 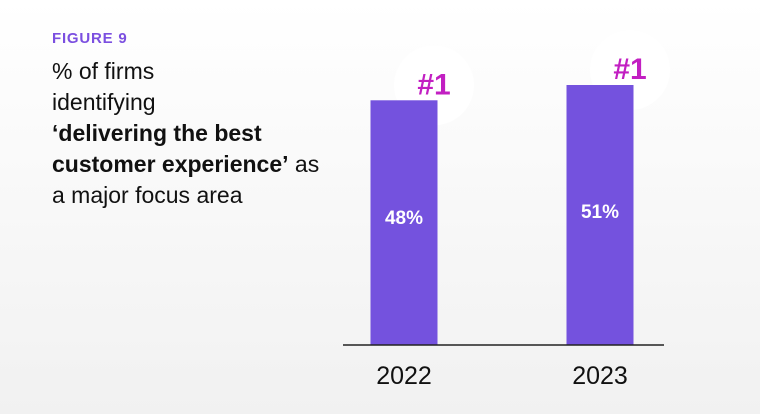 I want to click on bar-2023, so click(x=600, y=215).